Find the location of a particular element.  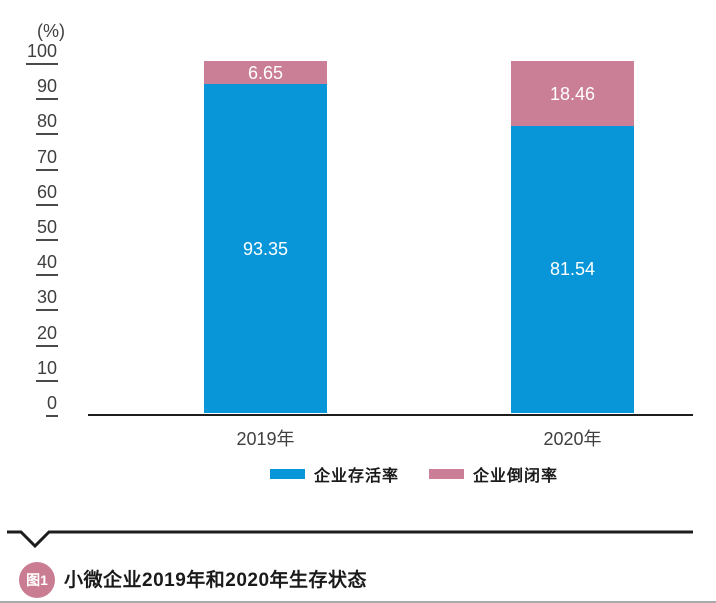

y-tick-label-90: 90 is located at coordinates (46, 88).